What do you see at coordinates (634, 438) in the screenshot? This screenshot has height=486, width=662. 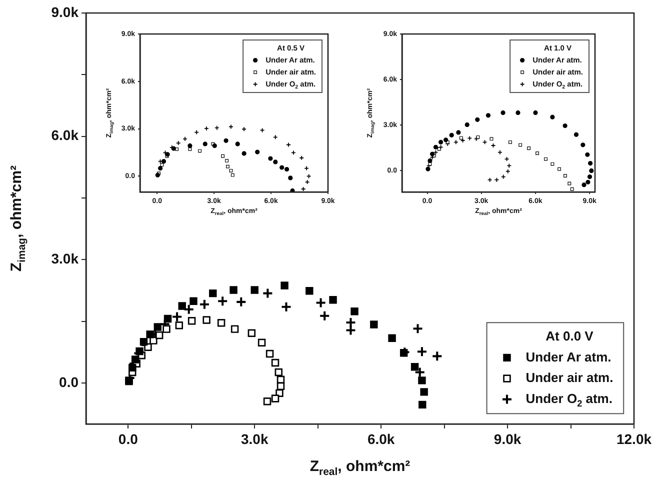 I see `x-tick-label: 12.0k` at bounding box center [634, 438].